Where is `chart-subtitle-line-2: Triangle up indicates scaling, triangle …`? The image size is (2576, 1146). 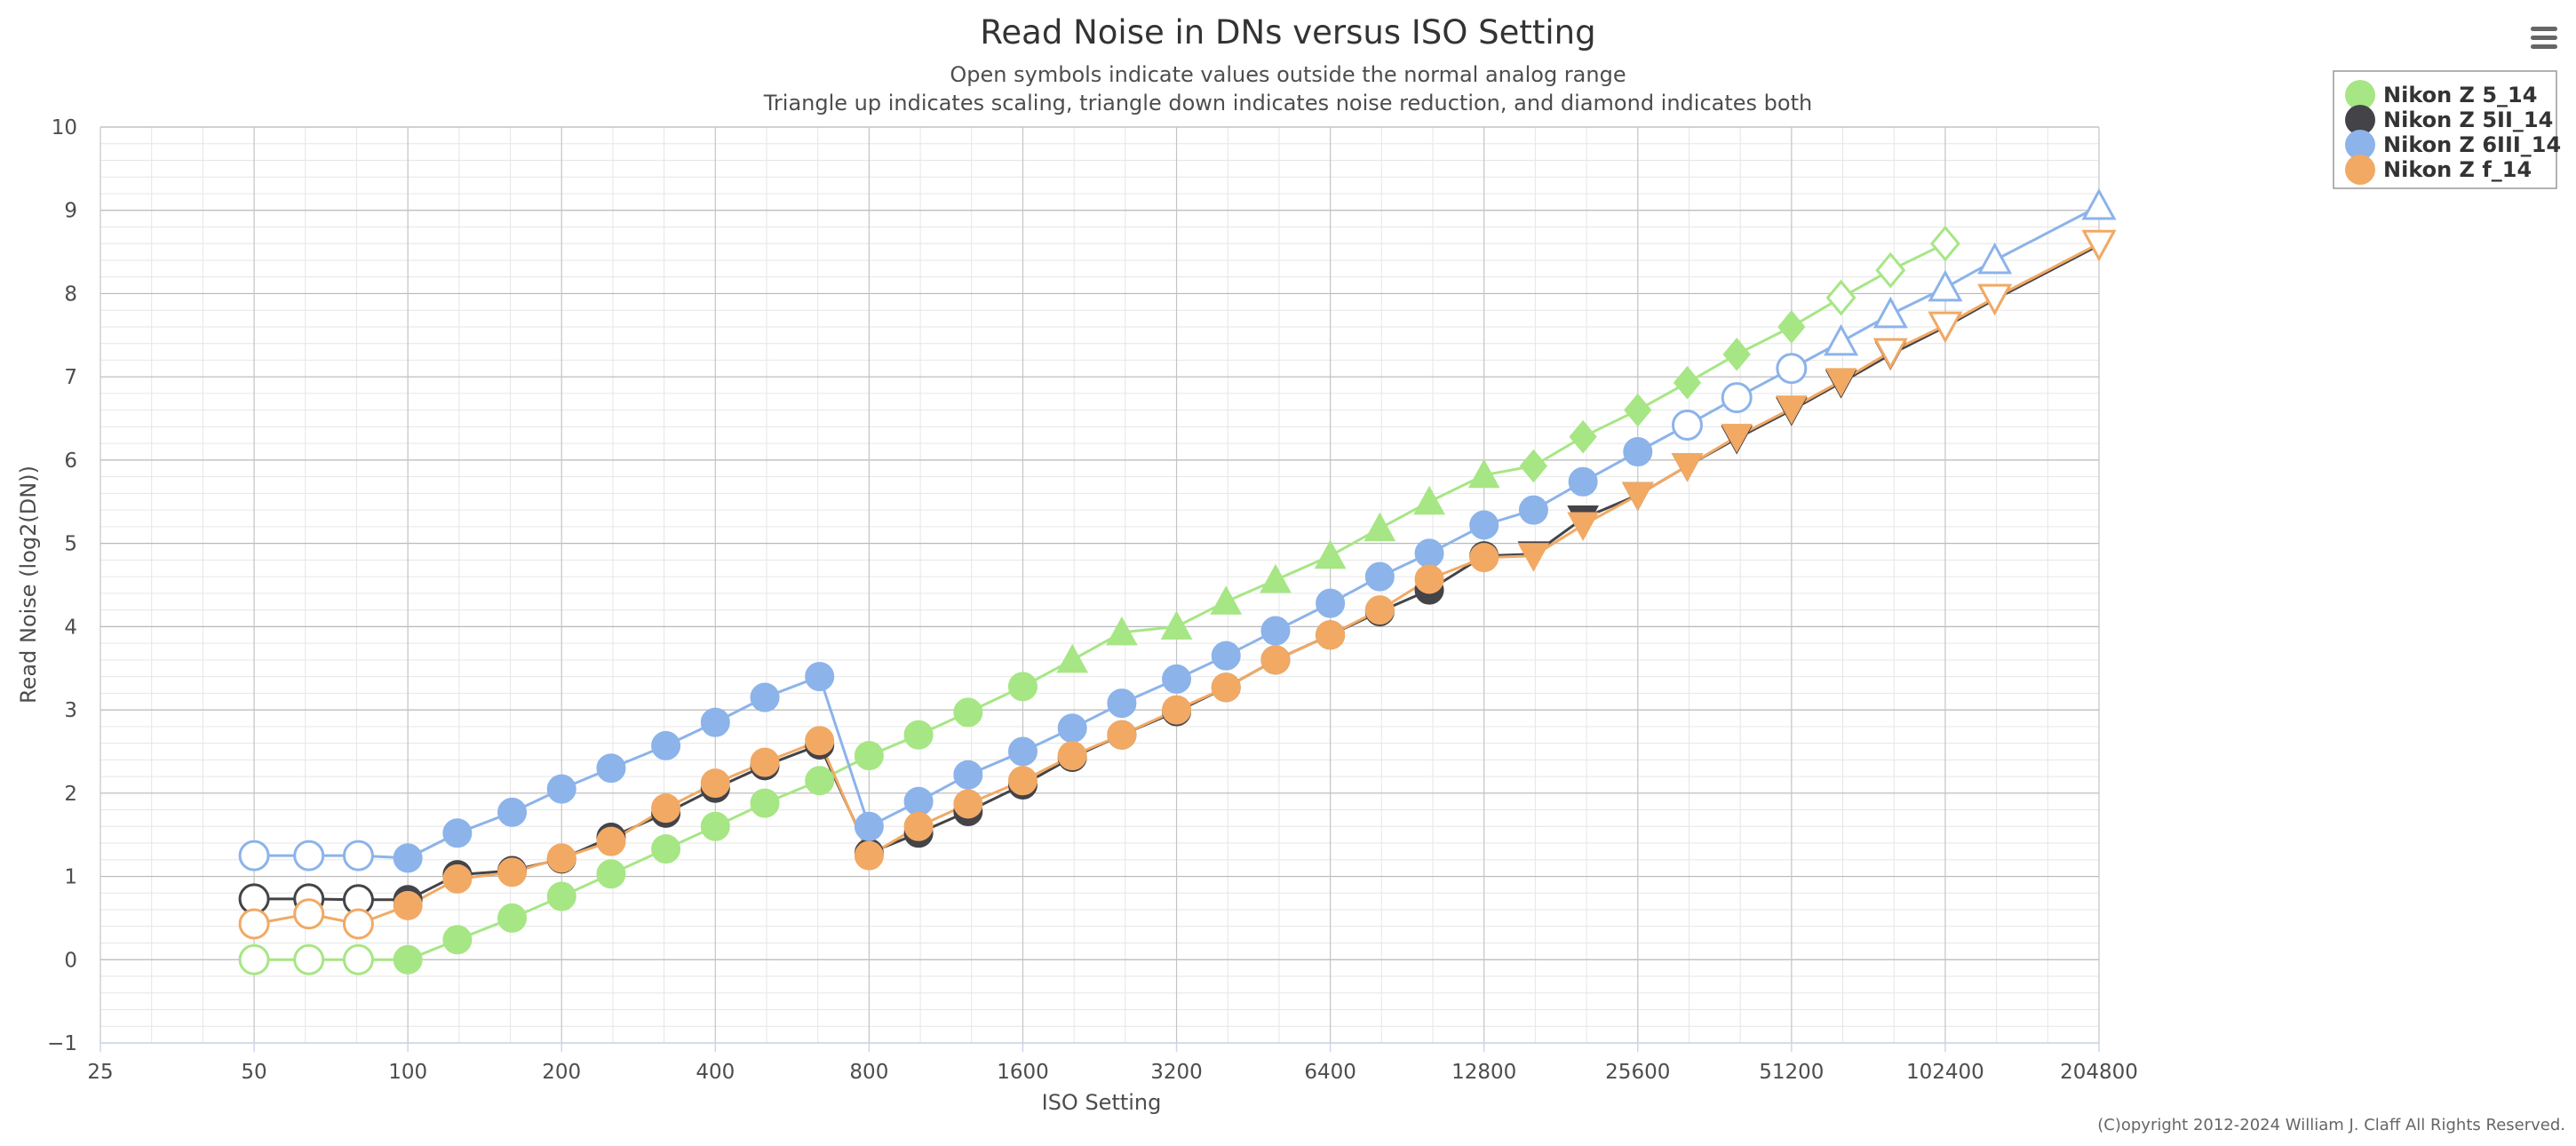 chart-subtitle-line-2: Triangle up indicates scaling, triangle … is located at coordinates (1287, 103).